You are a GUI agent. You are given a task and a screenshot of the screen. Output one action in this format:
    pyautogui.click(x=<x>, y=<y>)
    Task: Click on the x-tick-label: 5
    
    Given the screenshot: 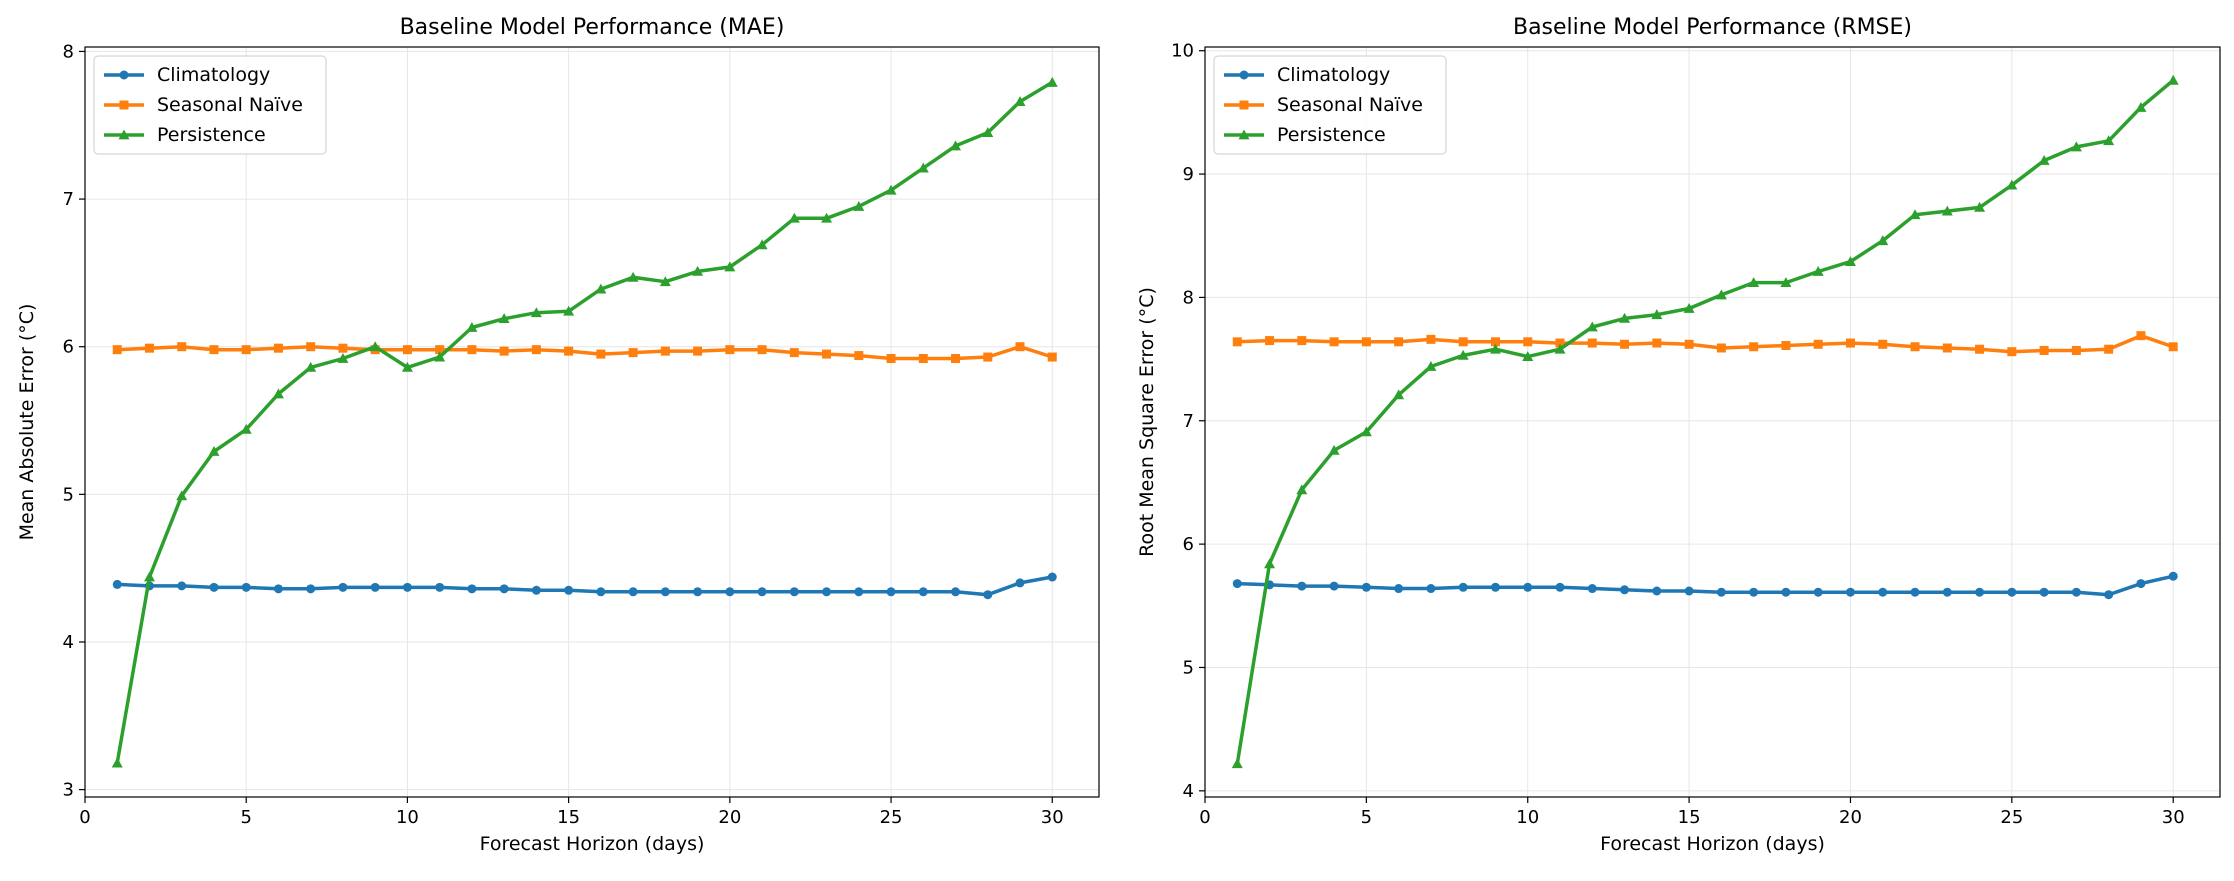 What is the action you would take?
    pyautogui.click(x=1366, y=817)
    